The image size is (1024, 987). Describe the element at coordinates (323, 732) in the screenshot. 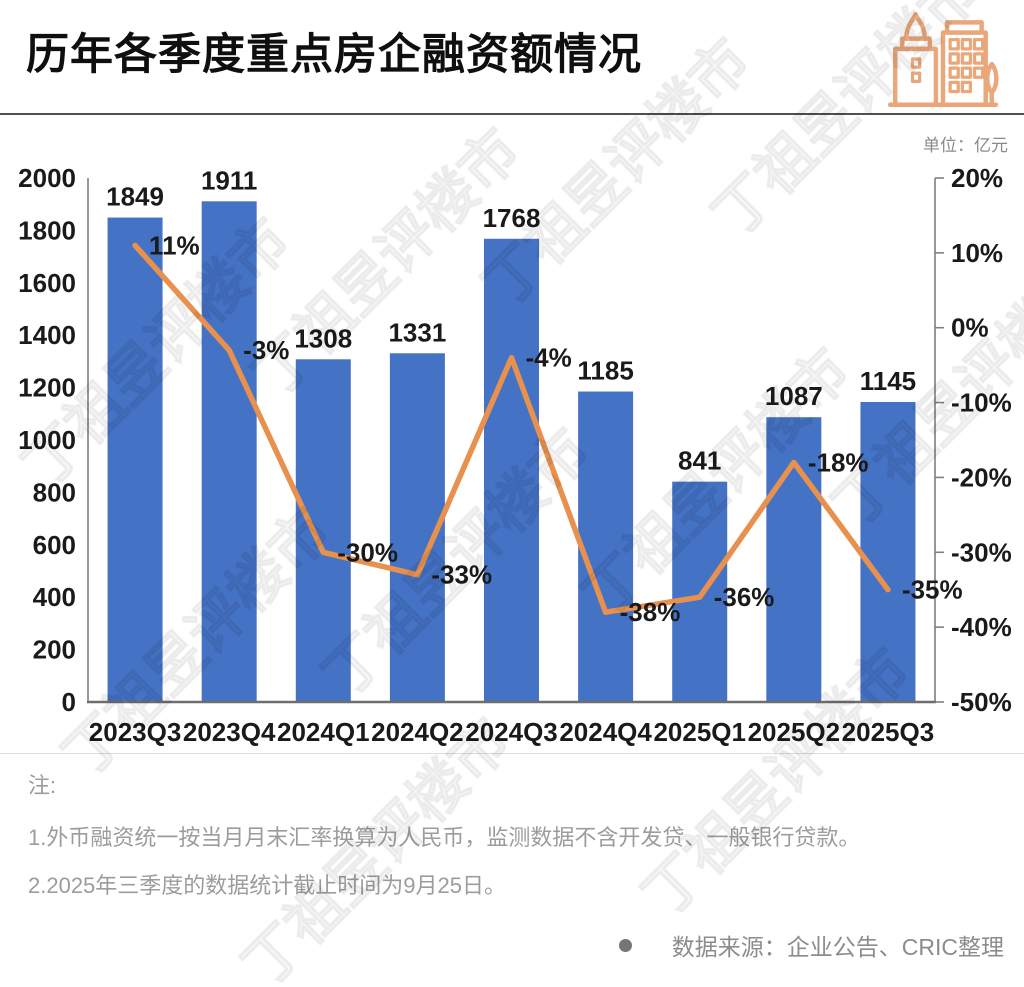

I see `x-axis-category-label: 2024Q1` at that location.